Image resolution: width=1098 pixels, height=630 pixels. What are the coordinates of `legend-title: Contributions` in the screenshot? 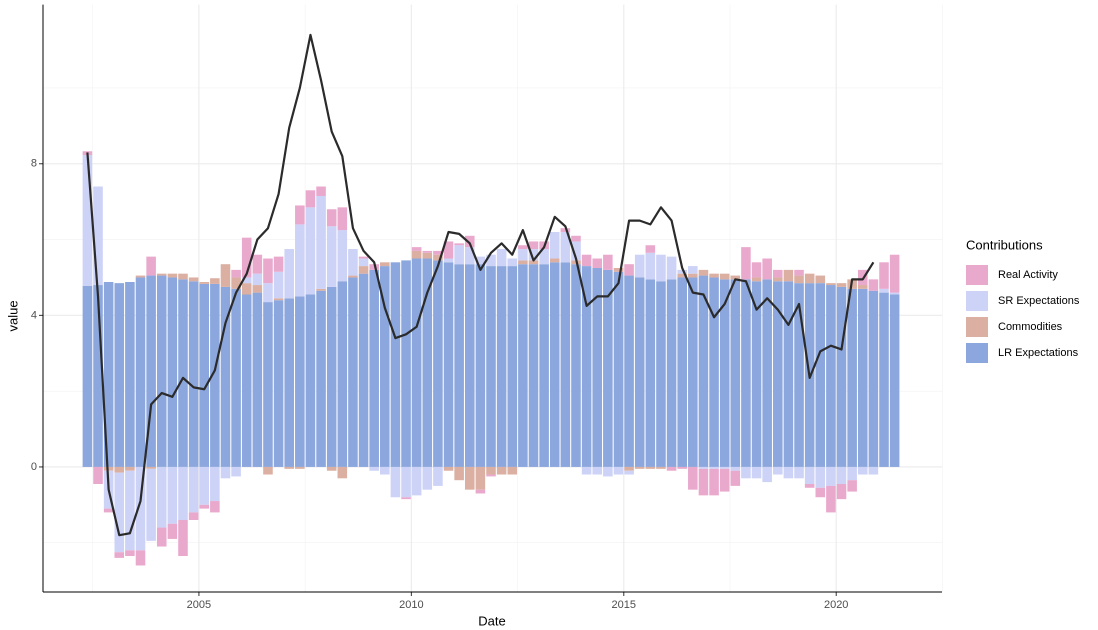 It's located at (1004, 244).